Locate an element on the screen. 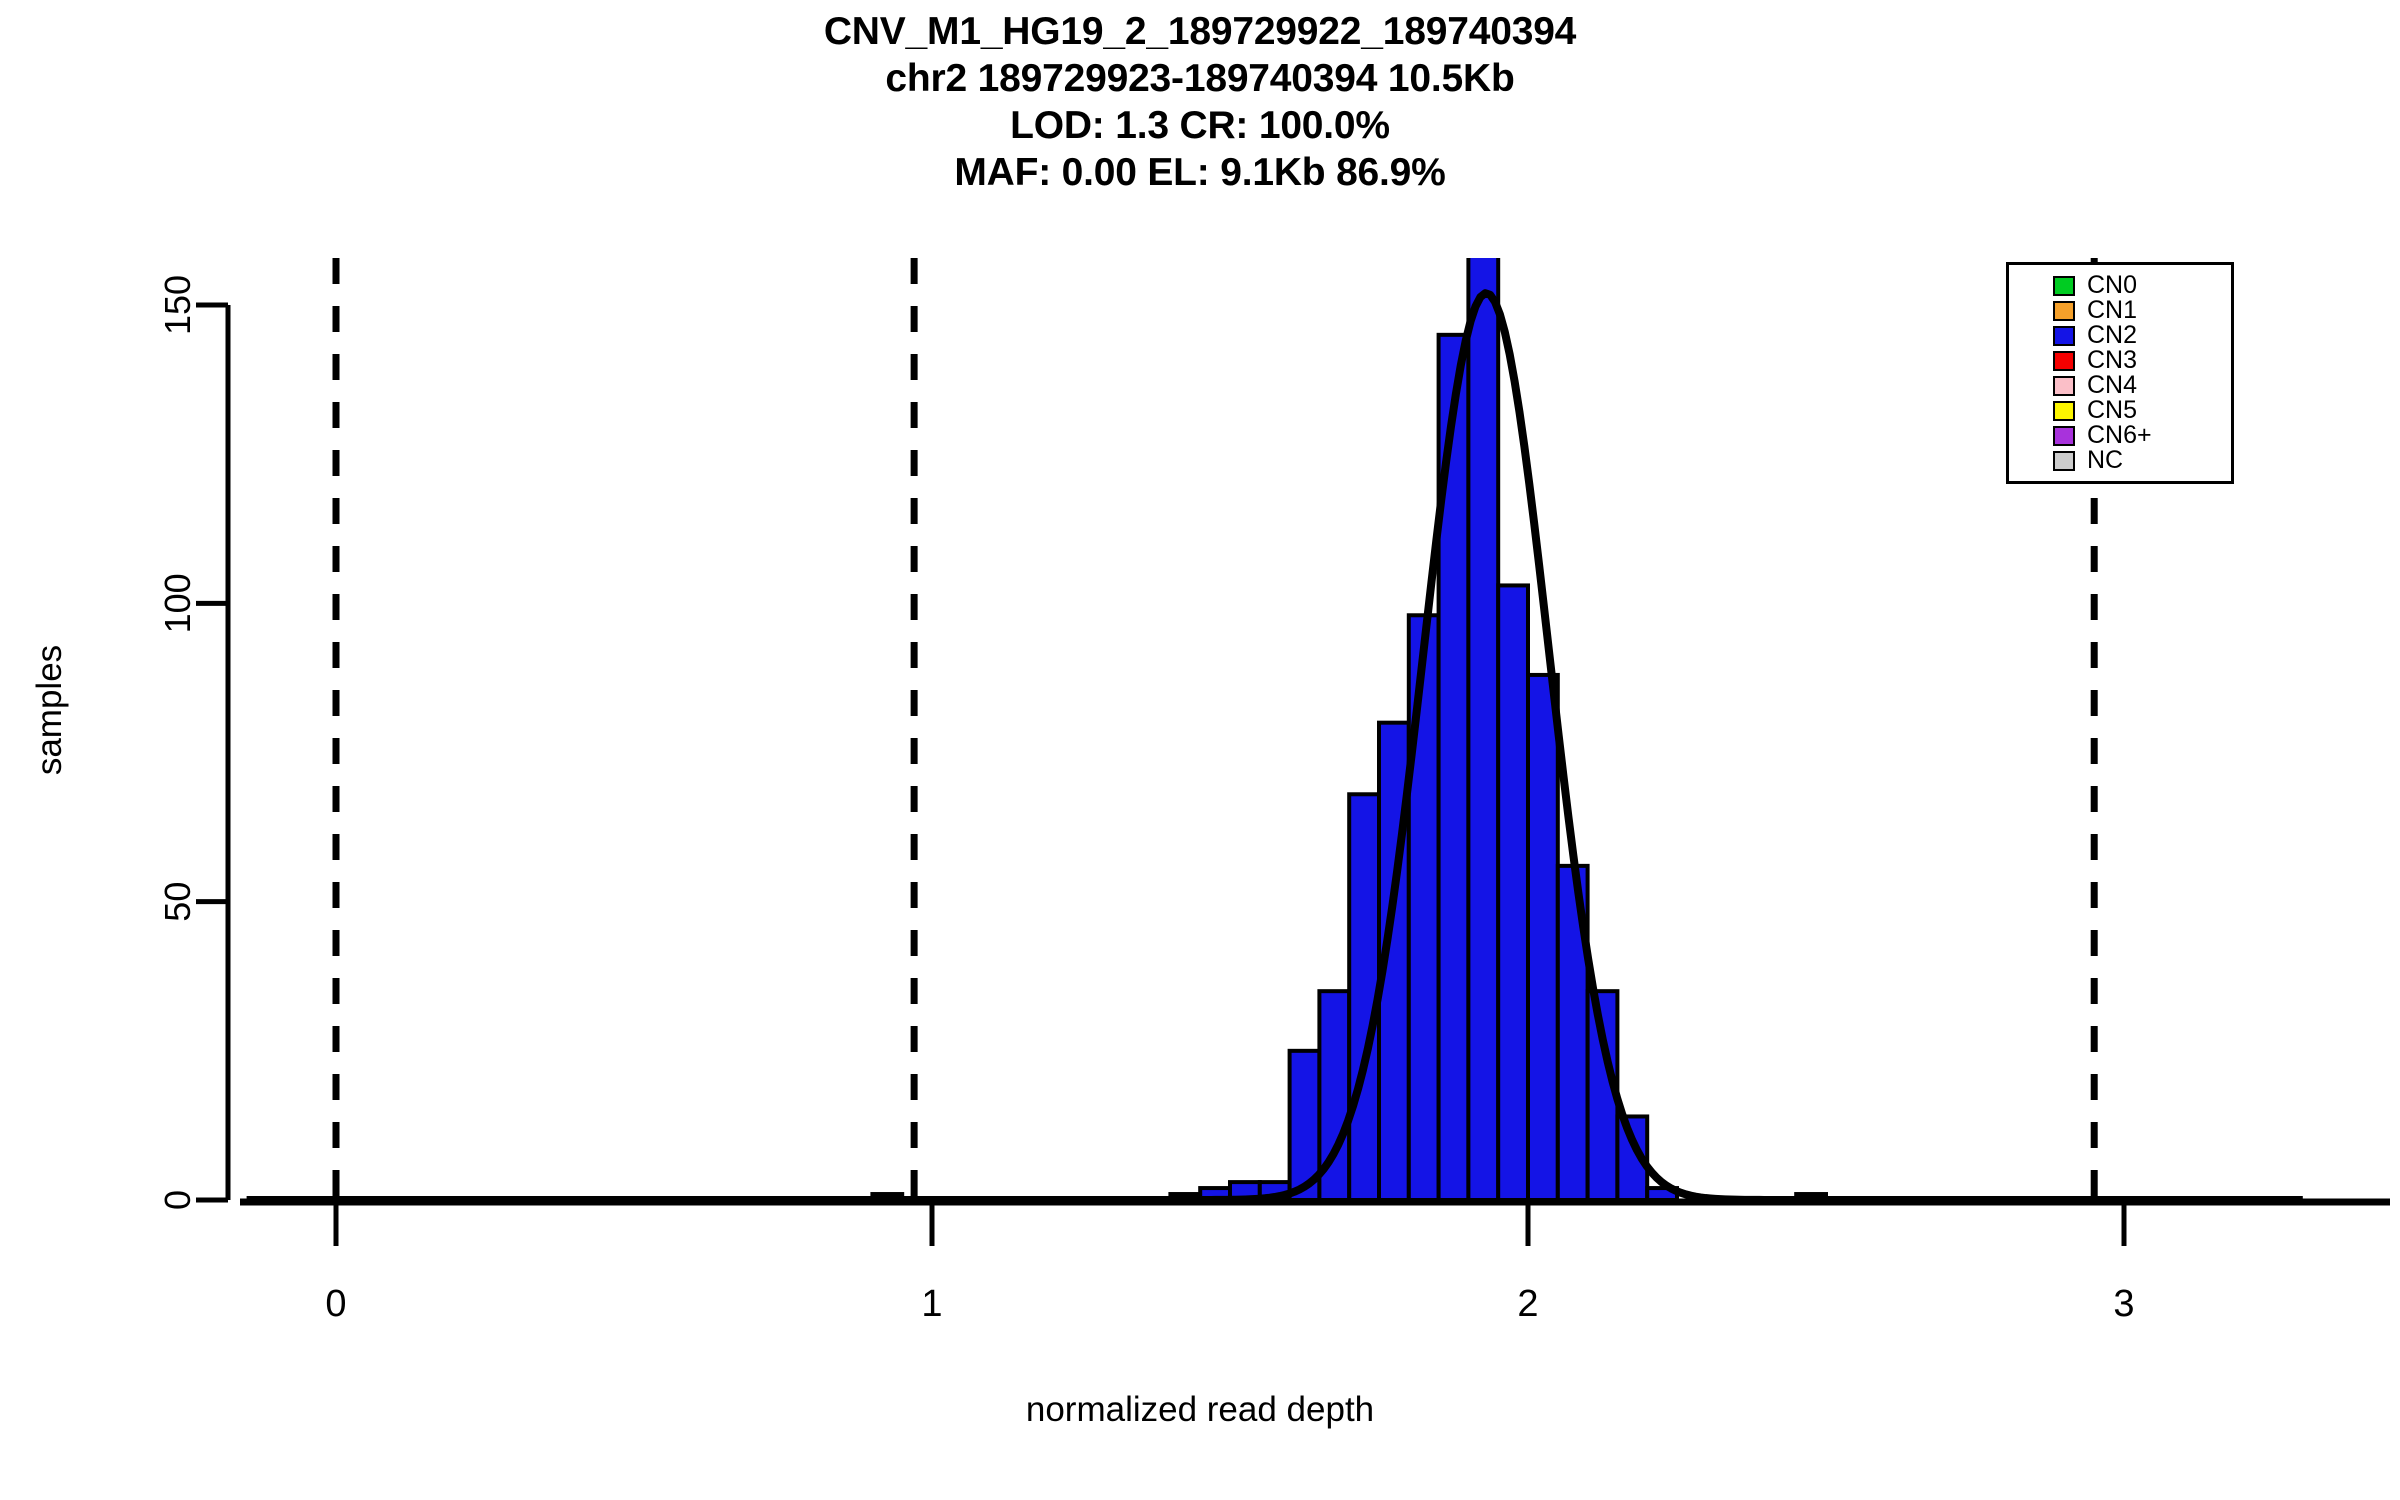 This screenshot has width=2400, height=1500. legend-item-cn6plus: CN6+ is located at coordinates (2120, 435).